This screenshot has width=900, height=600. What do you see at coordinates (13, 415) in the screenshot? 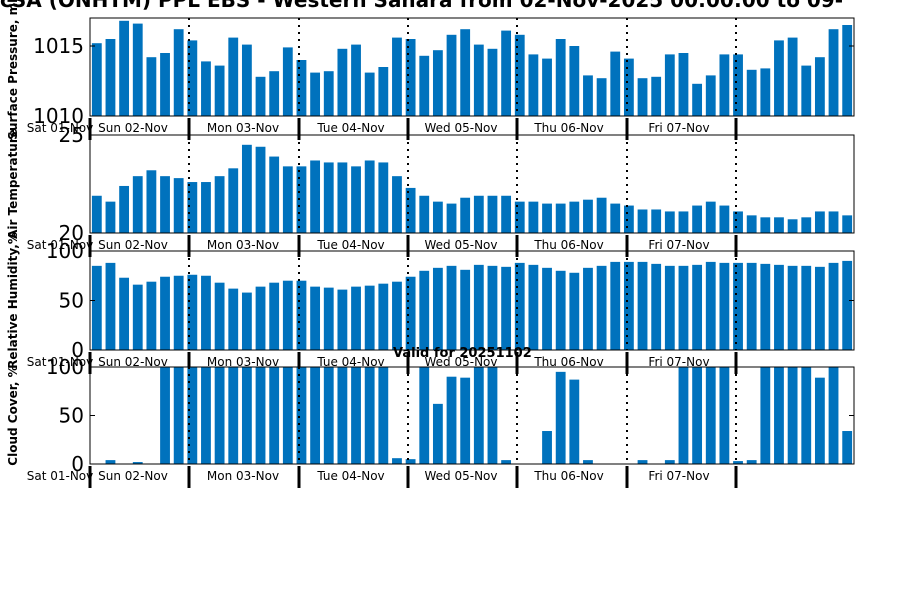
I see `y-axis-label: Cloud Cover, %` at bounding box center [13, 415].